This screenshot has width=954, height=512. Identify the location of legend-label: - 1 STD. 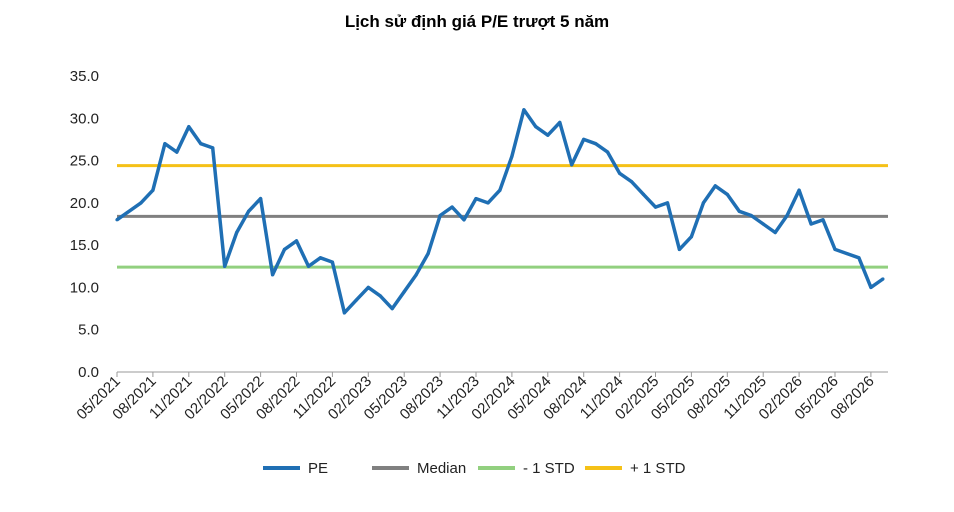
(549, 468).